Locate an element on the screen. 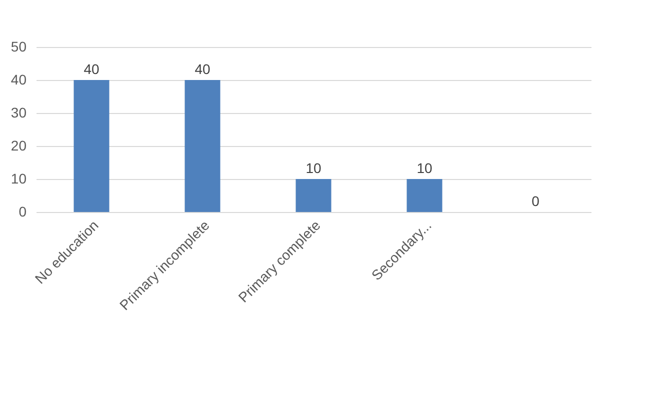 The height and width of the screenshot is (405, 662). y-tick-label: 50 is located at coordinates (18, 46).